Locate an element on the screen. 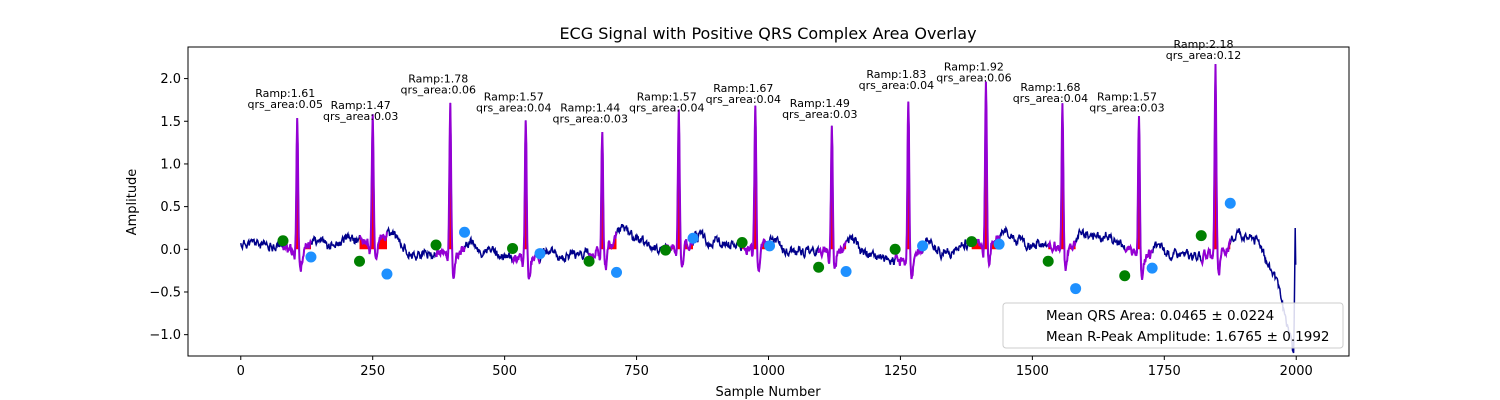 This screenshot has height=400, width=1500. peak-label-ramp: Ramp:1.78 is located at coordinates (438, 78).